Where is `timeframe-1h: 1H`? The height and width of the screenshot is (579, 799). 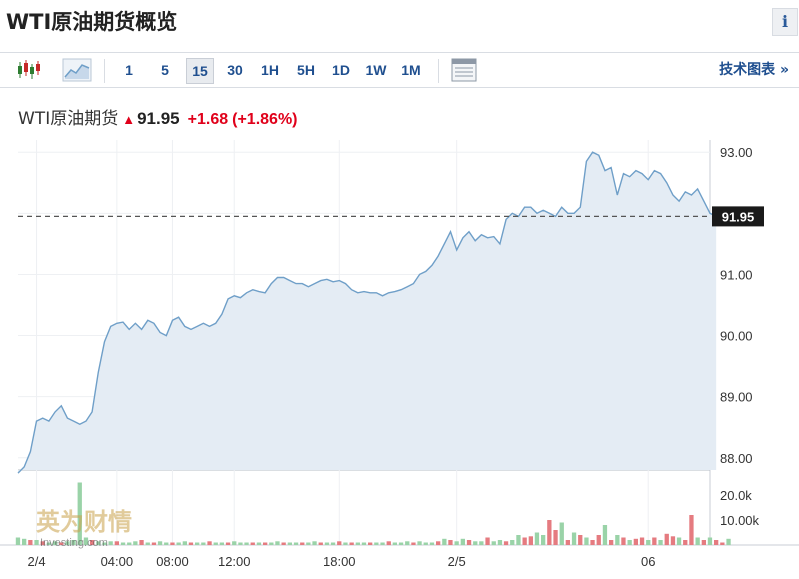
timeframe-1h: 1H is located at coordinates (270, 70).